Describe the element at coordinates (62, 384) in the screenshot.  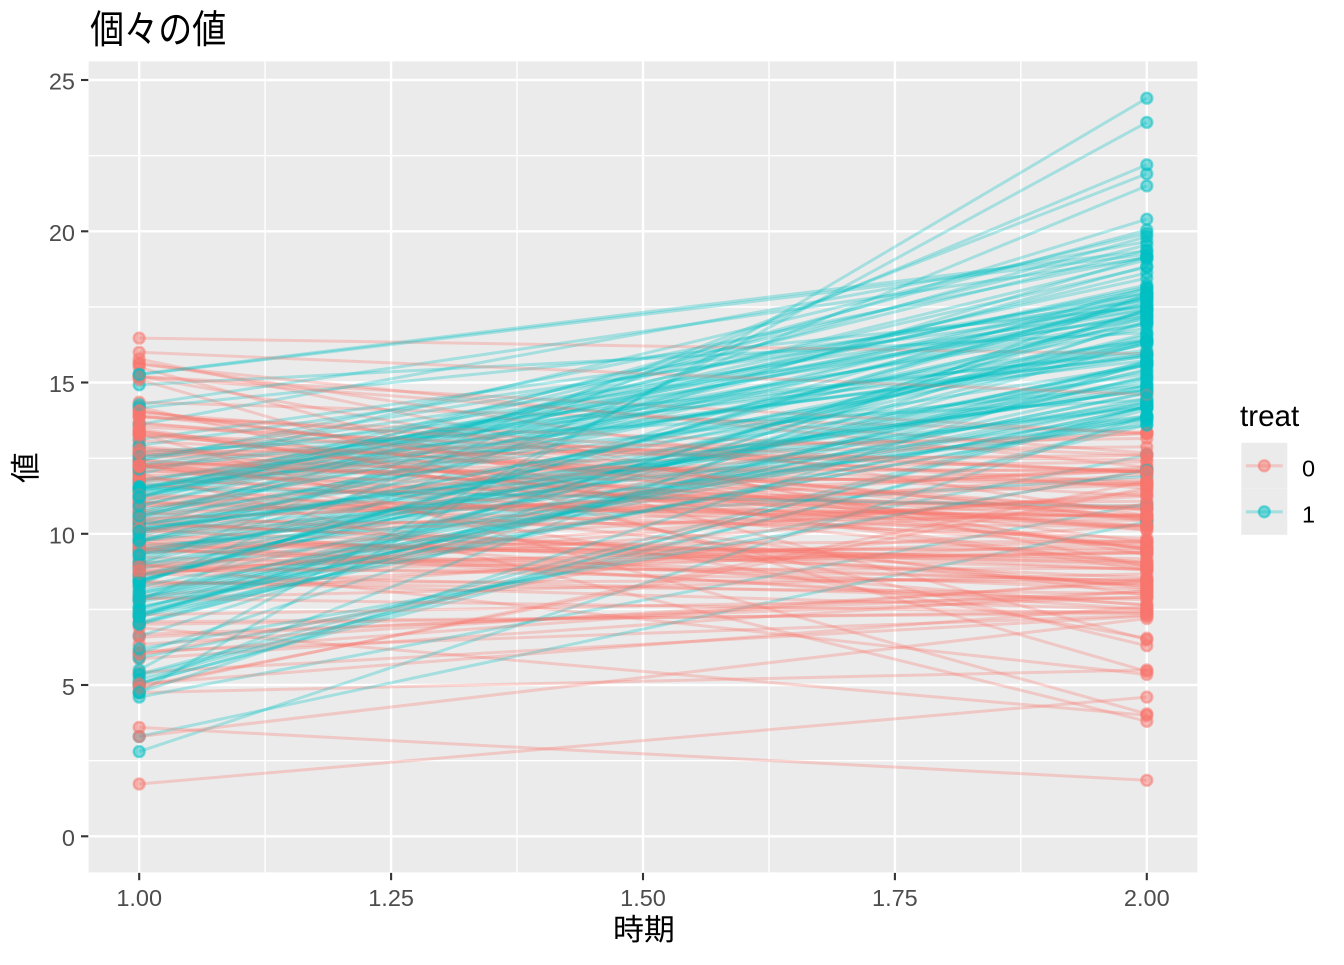
I see `svg-text: 15` at that location.